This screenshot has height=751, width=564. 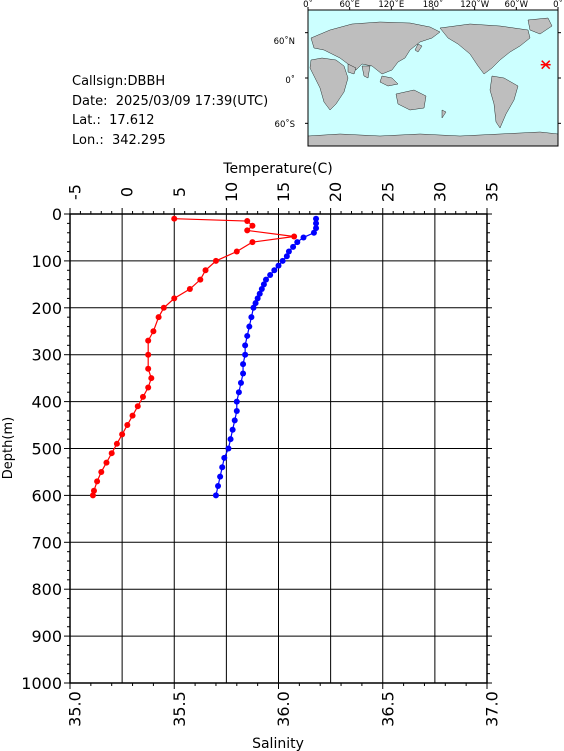 What do you see at coordinates (127, 192) in the screenshot?
I see `temperature-tick-label: 0` at bounding box center [127, 192].